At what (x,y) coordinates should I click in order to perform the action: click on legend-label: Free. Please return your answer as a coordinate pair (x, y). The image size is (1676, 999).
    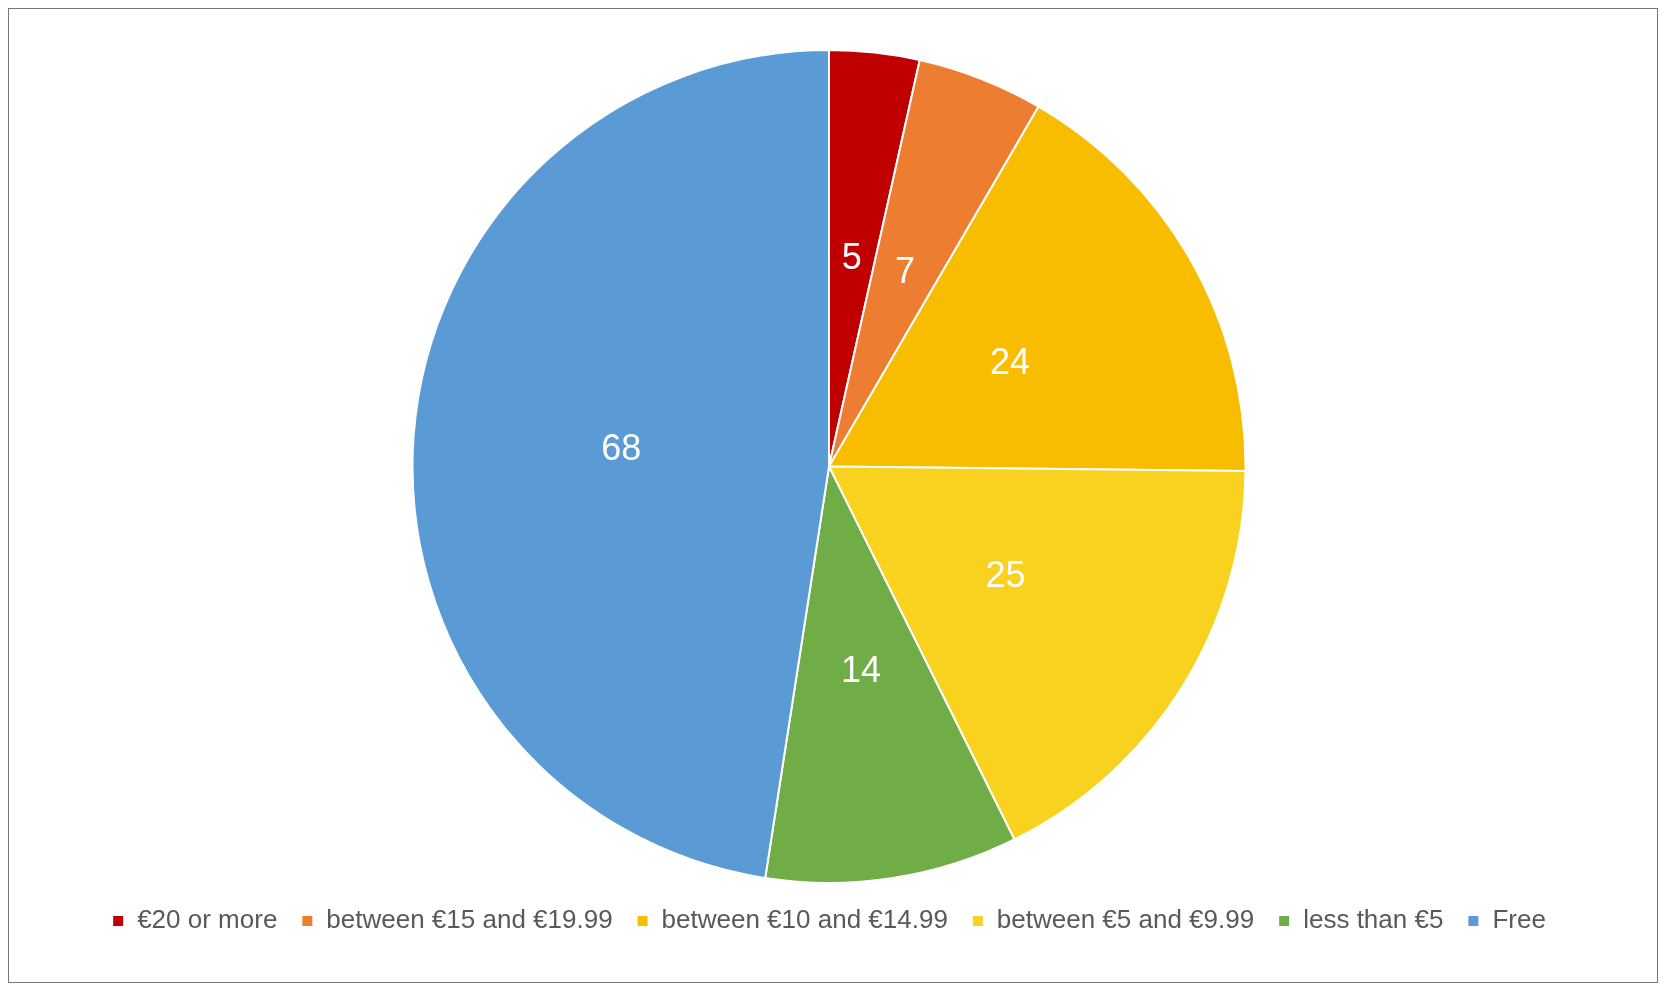
    Looking at the image, I should click on (1519, 919).